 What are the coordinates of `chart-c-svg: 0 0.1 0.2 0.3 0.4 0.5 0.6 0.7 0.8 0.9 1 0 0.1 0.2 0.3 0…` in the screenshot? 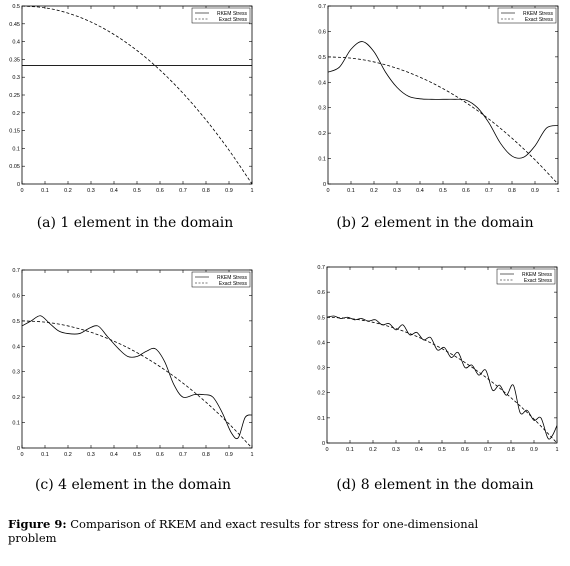 It's located at (132, 363).